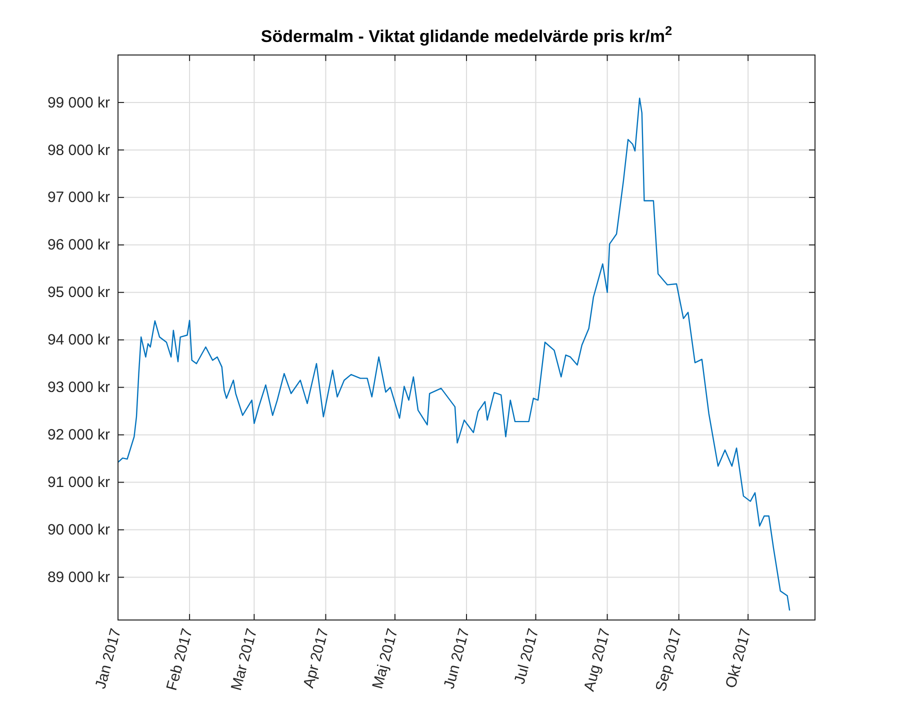 The height and width of the screenshot is (723, 900). Describe the element at coordinates (738, 658) in the screenshot. I see `x-tick-label: Okt 2017` at that location.